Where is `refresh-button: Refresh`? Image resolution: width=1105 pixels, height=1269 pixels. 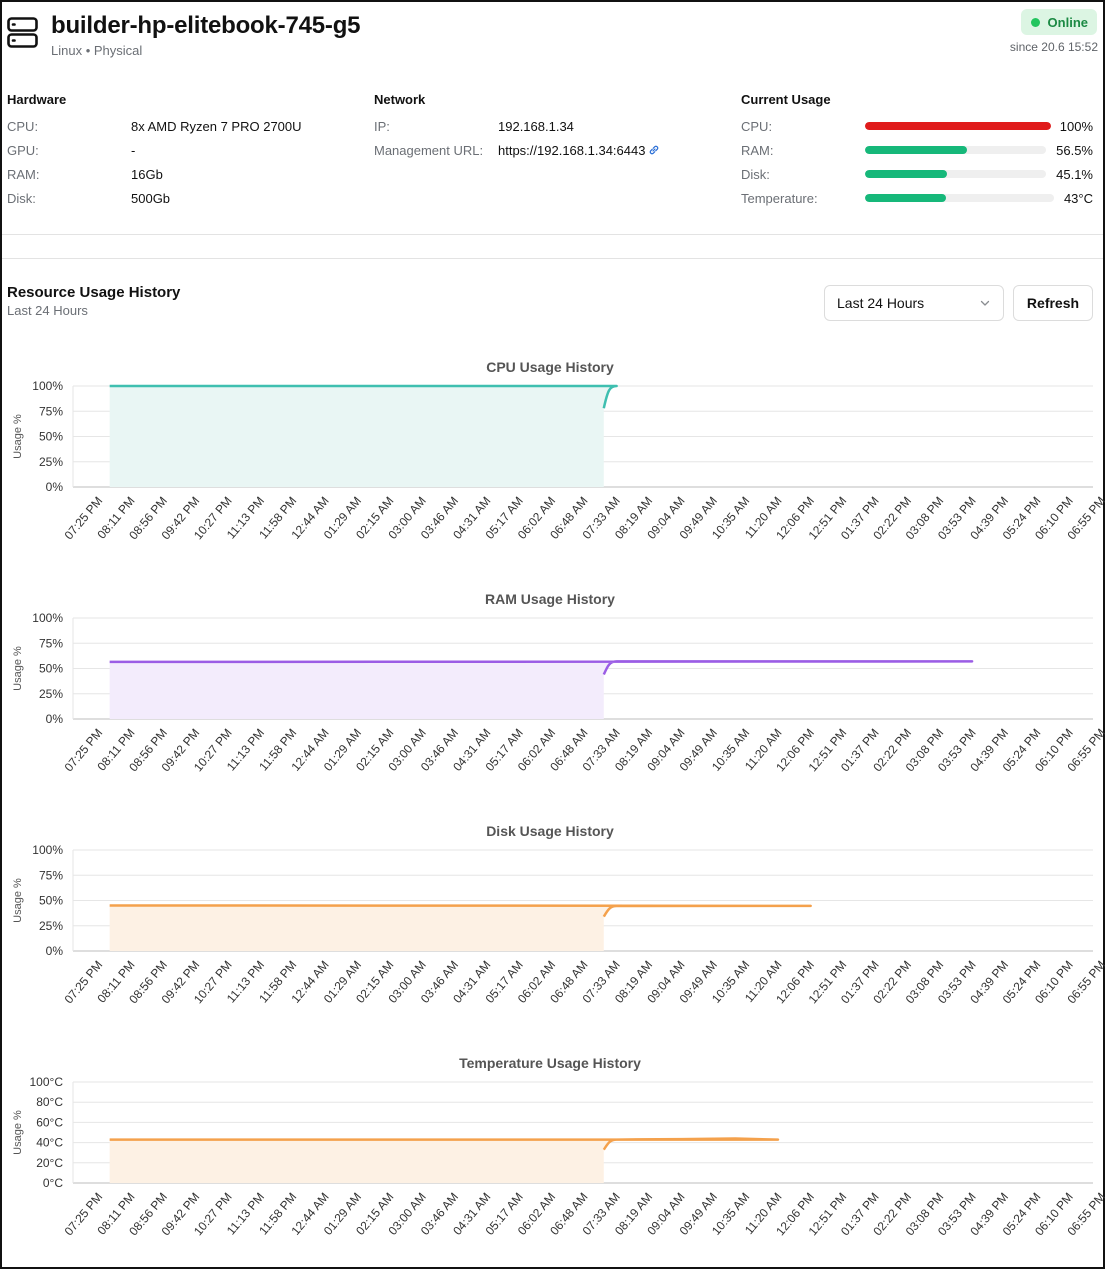 refresh-button: Refresh is located at coordinates (1053, 303).